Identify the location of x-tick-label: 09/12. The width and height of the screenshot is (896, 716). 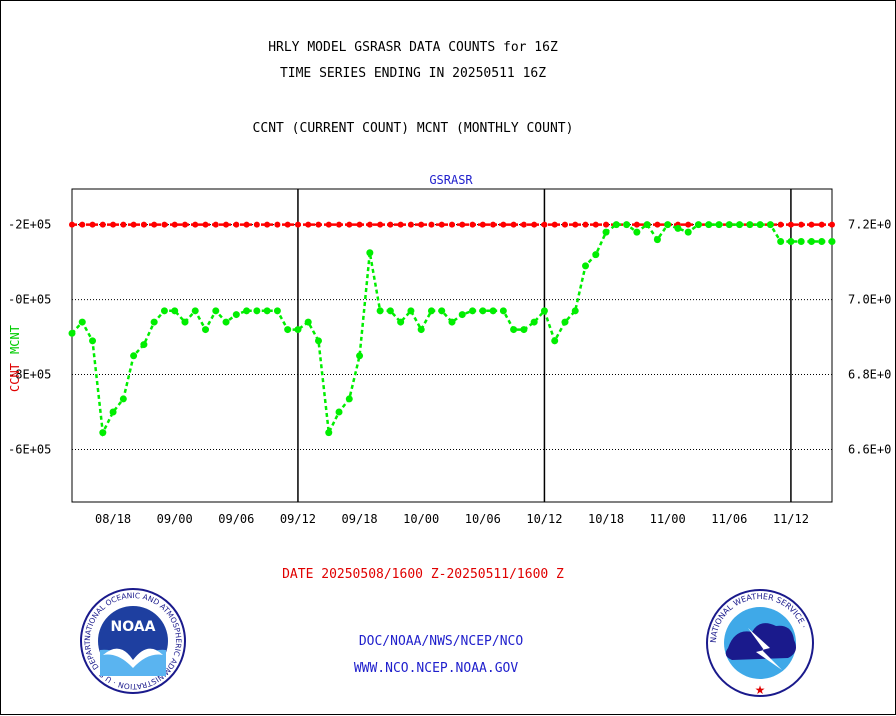
(298, 519).